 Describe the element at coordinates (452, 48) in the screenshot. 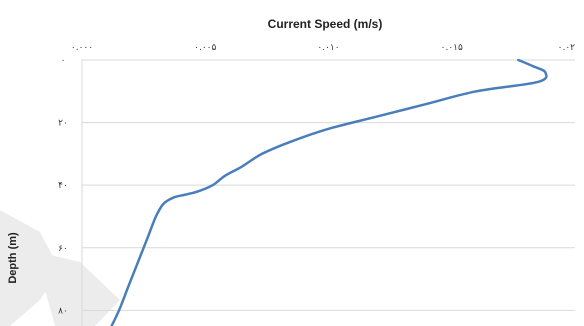

I see `x-tick-label-3: ۰.۰۱۵` at that location.